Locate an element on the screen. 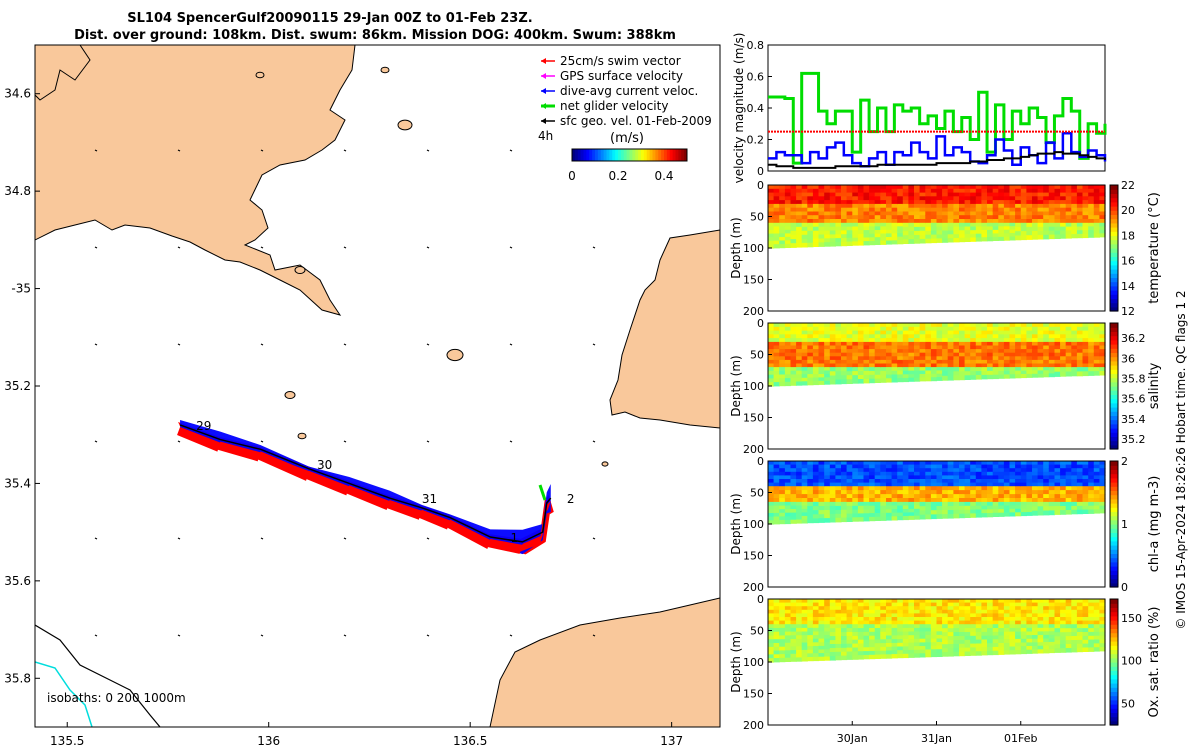  colorbar-segment is located at coordinates (1114, 309).